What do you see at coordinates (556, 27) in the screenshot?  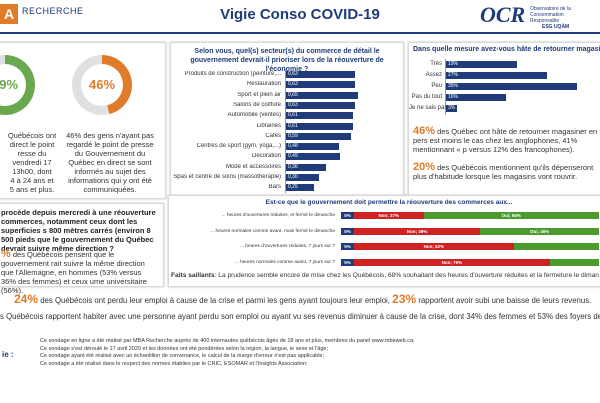 I see `ocr-esg: ESG UQÀM` at bounding box center [556, 27].